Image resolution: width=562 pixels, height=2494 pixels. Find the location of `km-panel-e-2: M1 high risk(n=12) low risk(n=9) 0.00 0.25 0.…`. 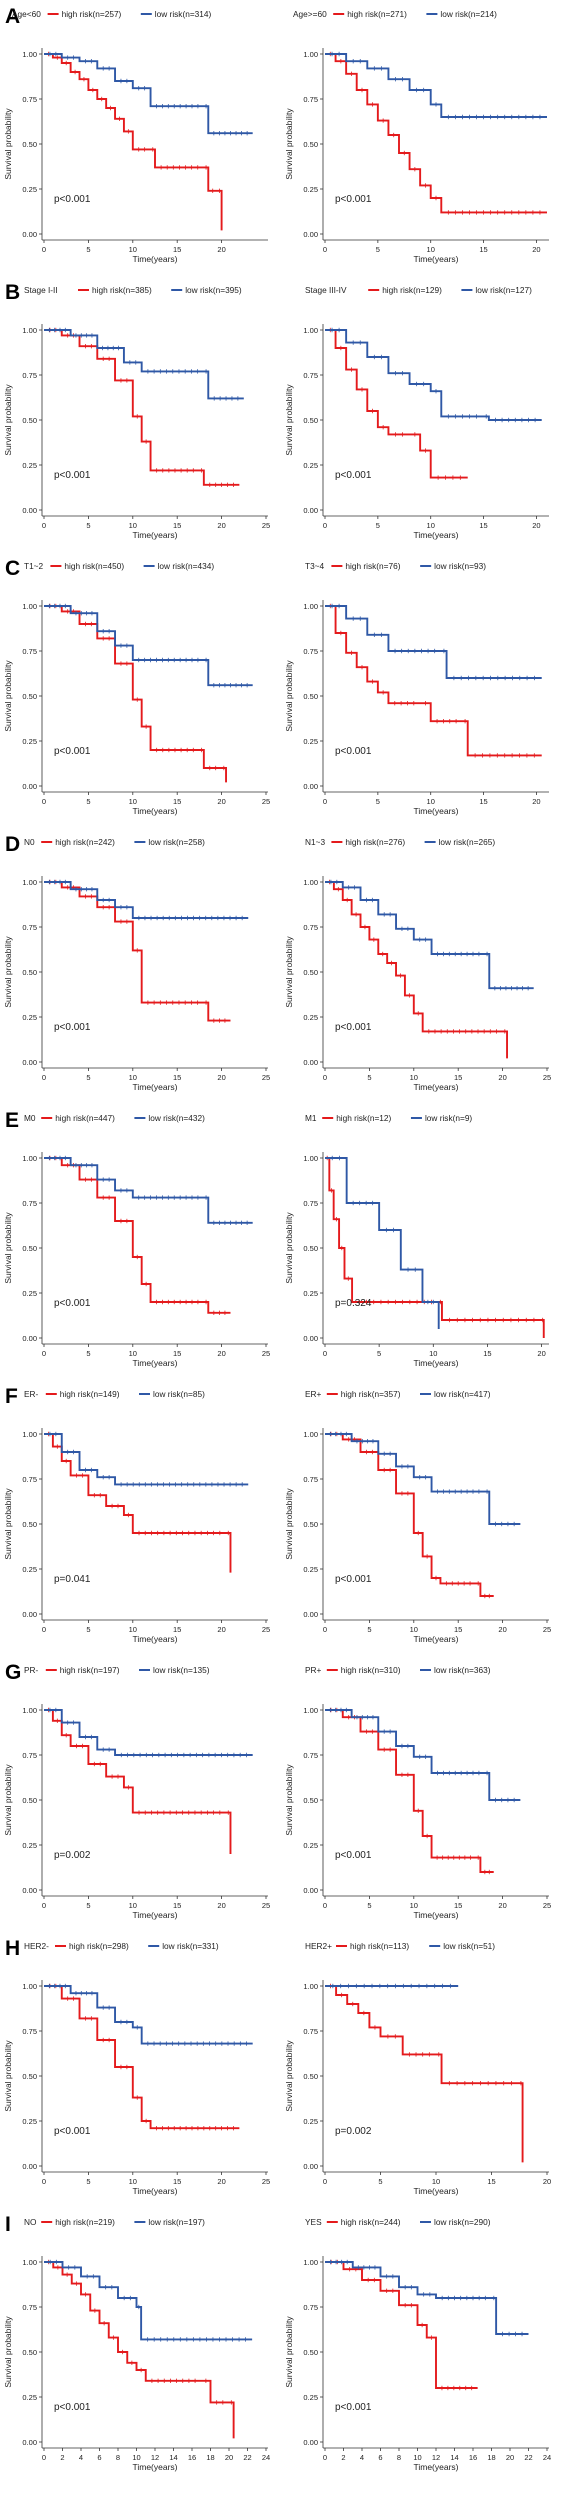

km-panel-e-2: M1 high risk(n=12) low risk(n=9) 0.00 0.25 0.… is located at coordinates (416, 1240).